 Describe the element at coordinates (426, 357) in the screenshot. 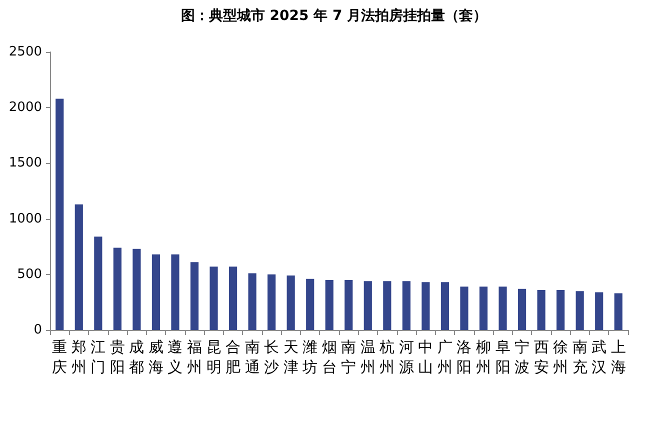

I see `x-tick-label: 中山` at that location.